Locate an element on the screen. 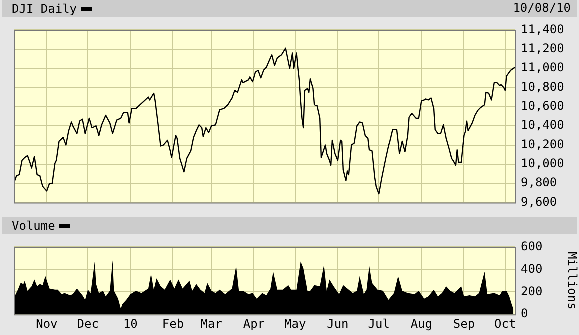 The image size is (579, 335). y-tick-label: 11,200 is located at coordinates (542, 49).